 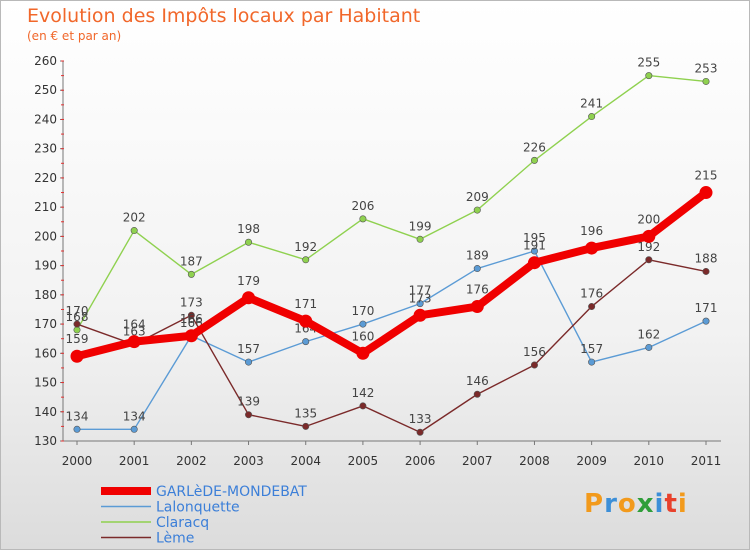 I want to click on y-tick-label: 150, so click(x=45, y=383).